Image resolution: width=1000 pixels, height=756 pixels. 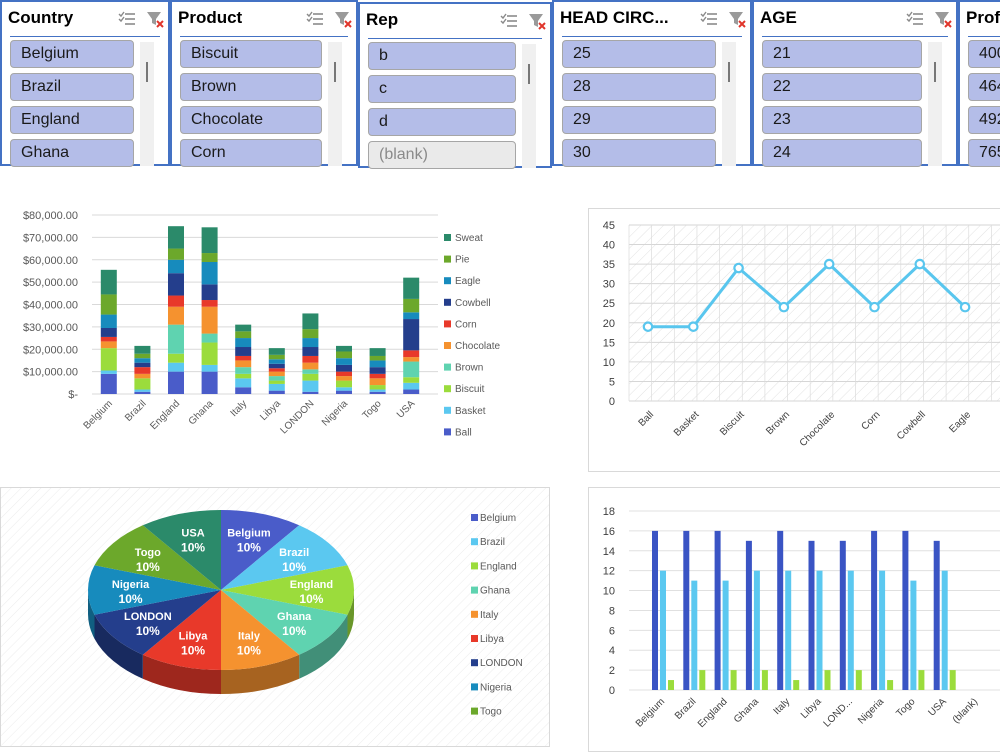 I want to click on slicer-title: Prof, so click(x=983, y=17).